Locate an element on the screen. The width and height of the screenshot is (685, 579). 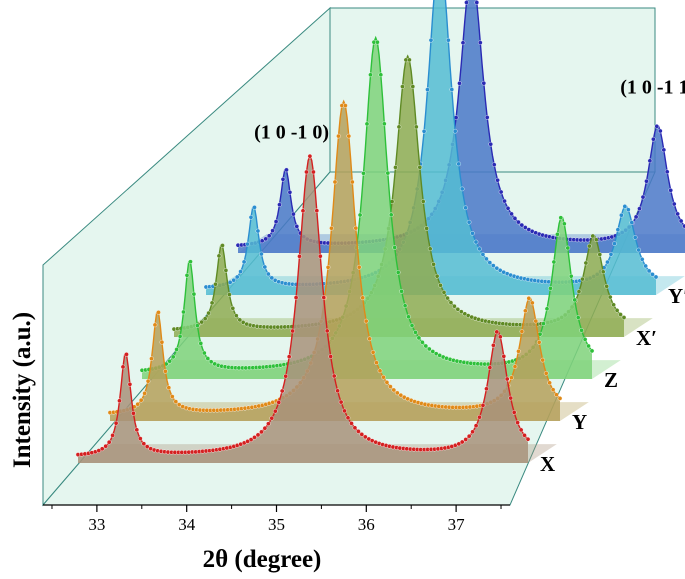
x-tick-label: 37 is located at coordinates (457, 524).